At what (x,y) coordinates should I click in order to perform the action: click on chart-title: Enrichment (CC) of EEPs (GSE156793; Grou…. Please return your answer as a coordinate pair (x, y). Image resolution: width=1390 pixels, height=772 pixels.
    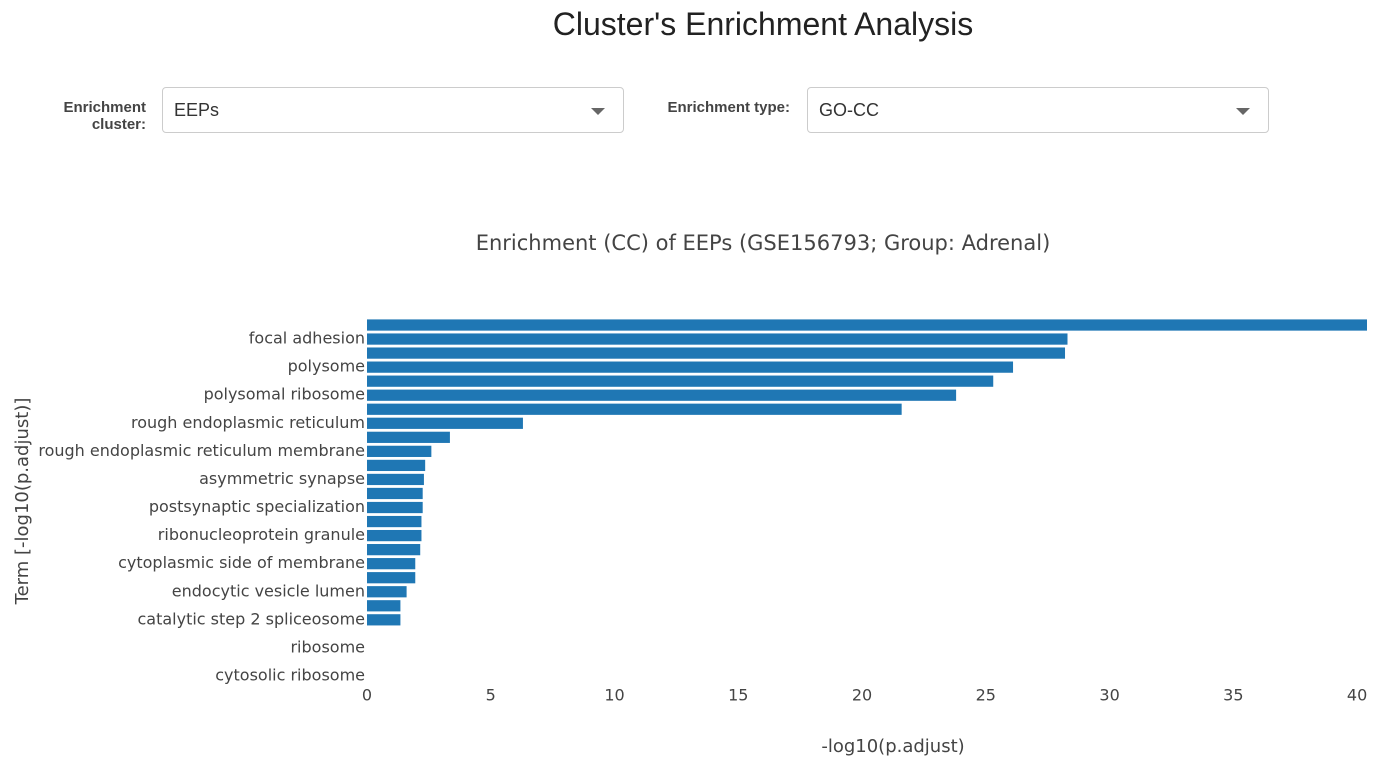
    Looking at the image, I should click on (763, 243).